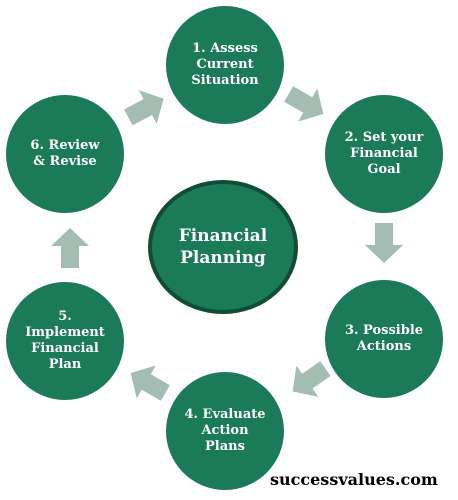 The height and width of the screenshot is (500, 458). I want to click on step-node-2: 2. Set your Financial Goal, so click(384, 154).